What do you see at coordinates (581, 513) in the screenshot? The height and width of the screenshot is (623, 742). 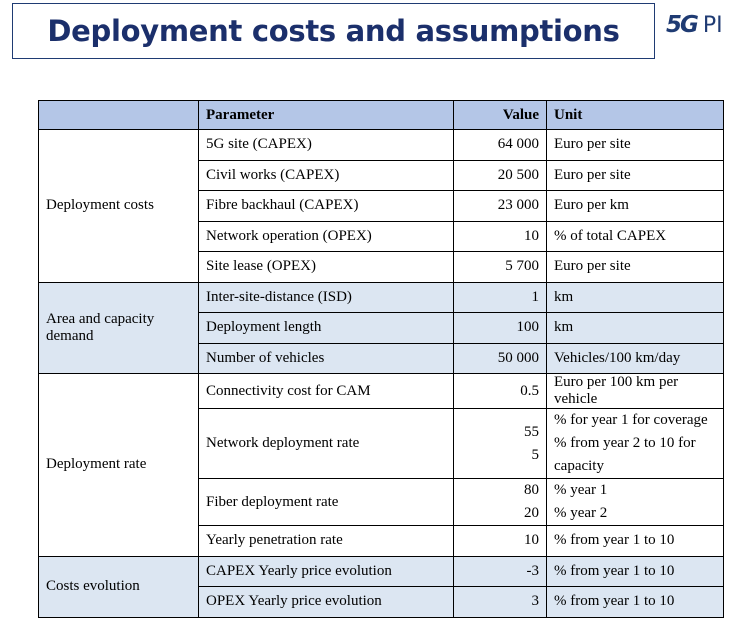 I see `unit-line: % year 2` at bounding box center [581, 513].